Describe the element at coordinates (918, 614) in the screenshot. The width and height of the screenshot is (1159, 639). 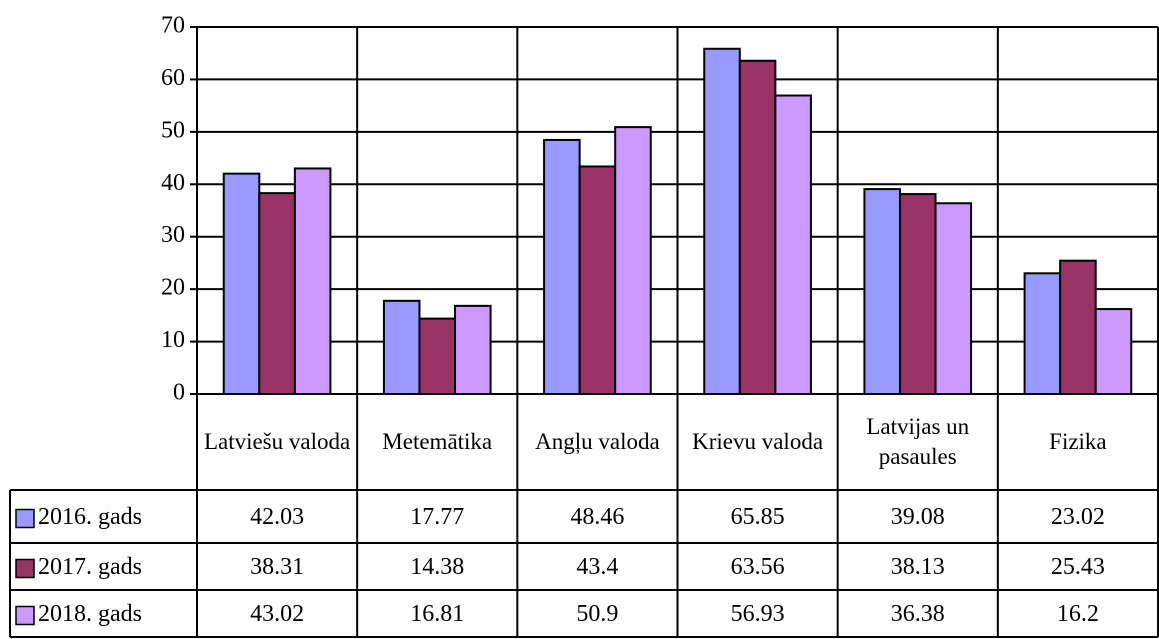
I see `table-value: 36.38` at that location.